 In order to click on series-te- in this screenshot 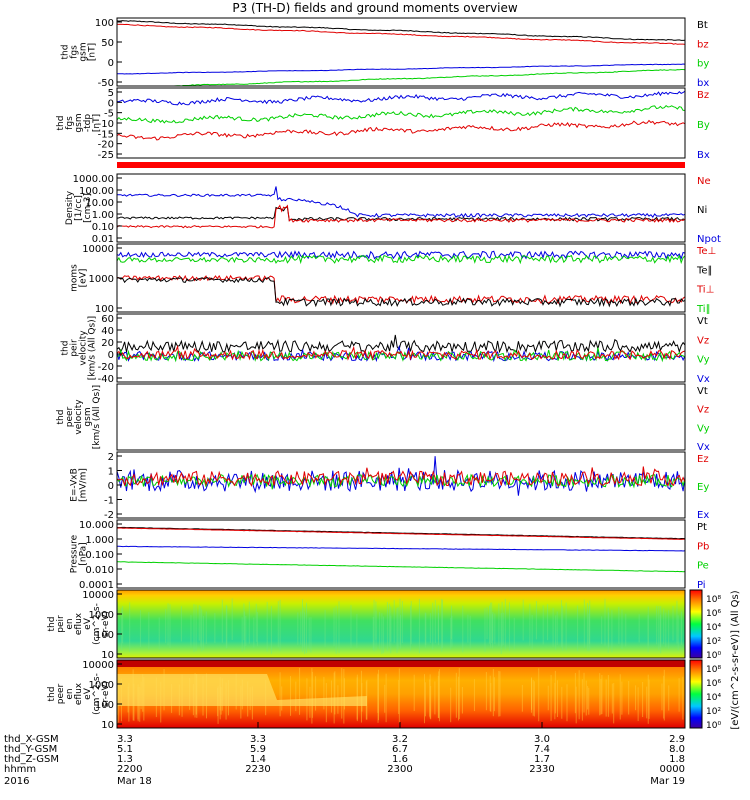, I will do `click(401, 292)`.